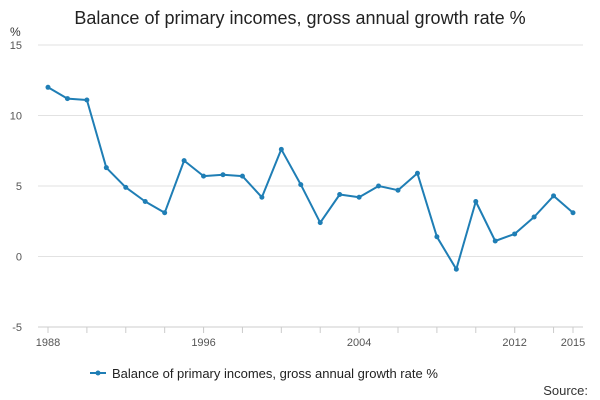  I want to click on y-tick-label: 0, so click(19, 258).